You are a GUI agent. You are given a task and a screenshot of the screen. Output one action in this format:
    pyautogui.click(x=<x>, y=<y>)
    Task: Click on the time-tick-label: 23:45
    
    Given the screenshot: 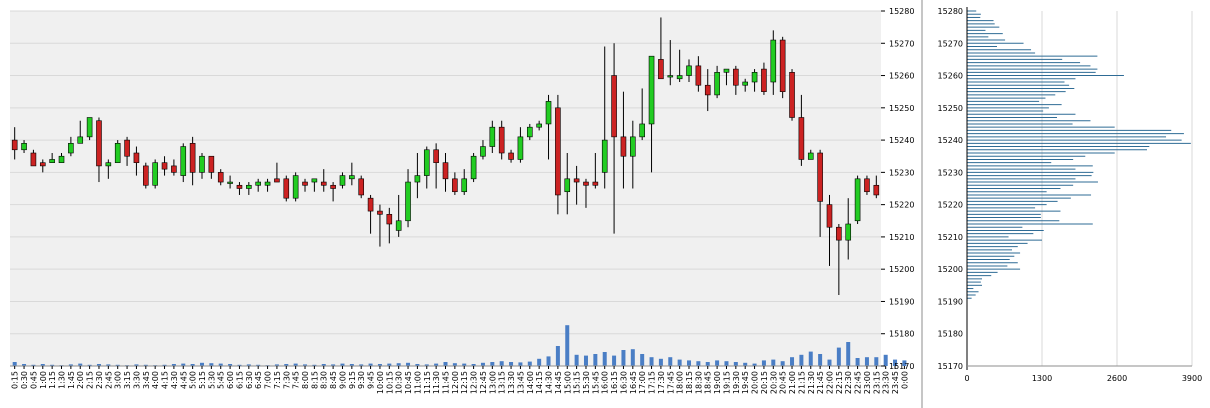 What is the action you would take?
    pyautogui.click(x=895, y=382)
    